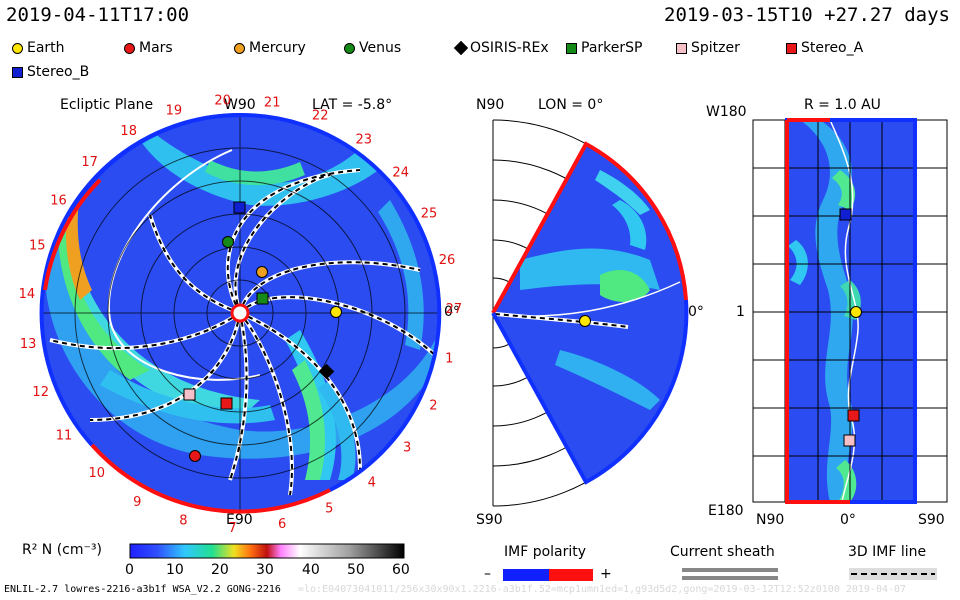 The height and width of the screenshot is (600, 960). I want to click on run-time: 2019-03-15T10 +27.27 days, so click(807, 15).